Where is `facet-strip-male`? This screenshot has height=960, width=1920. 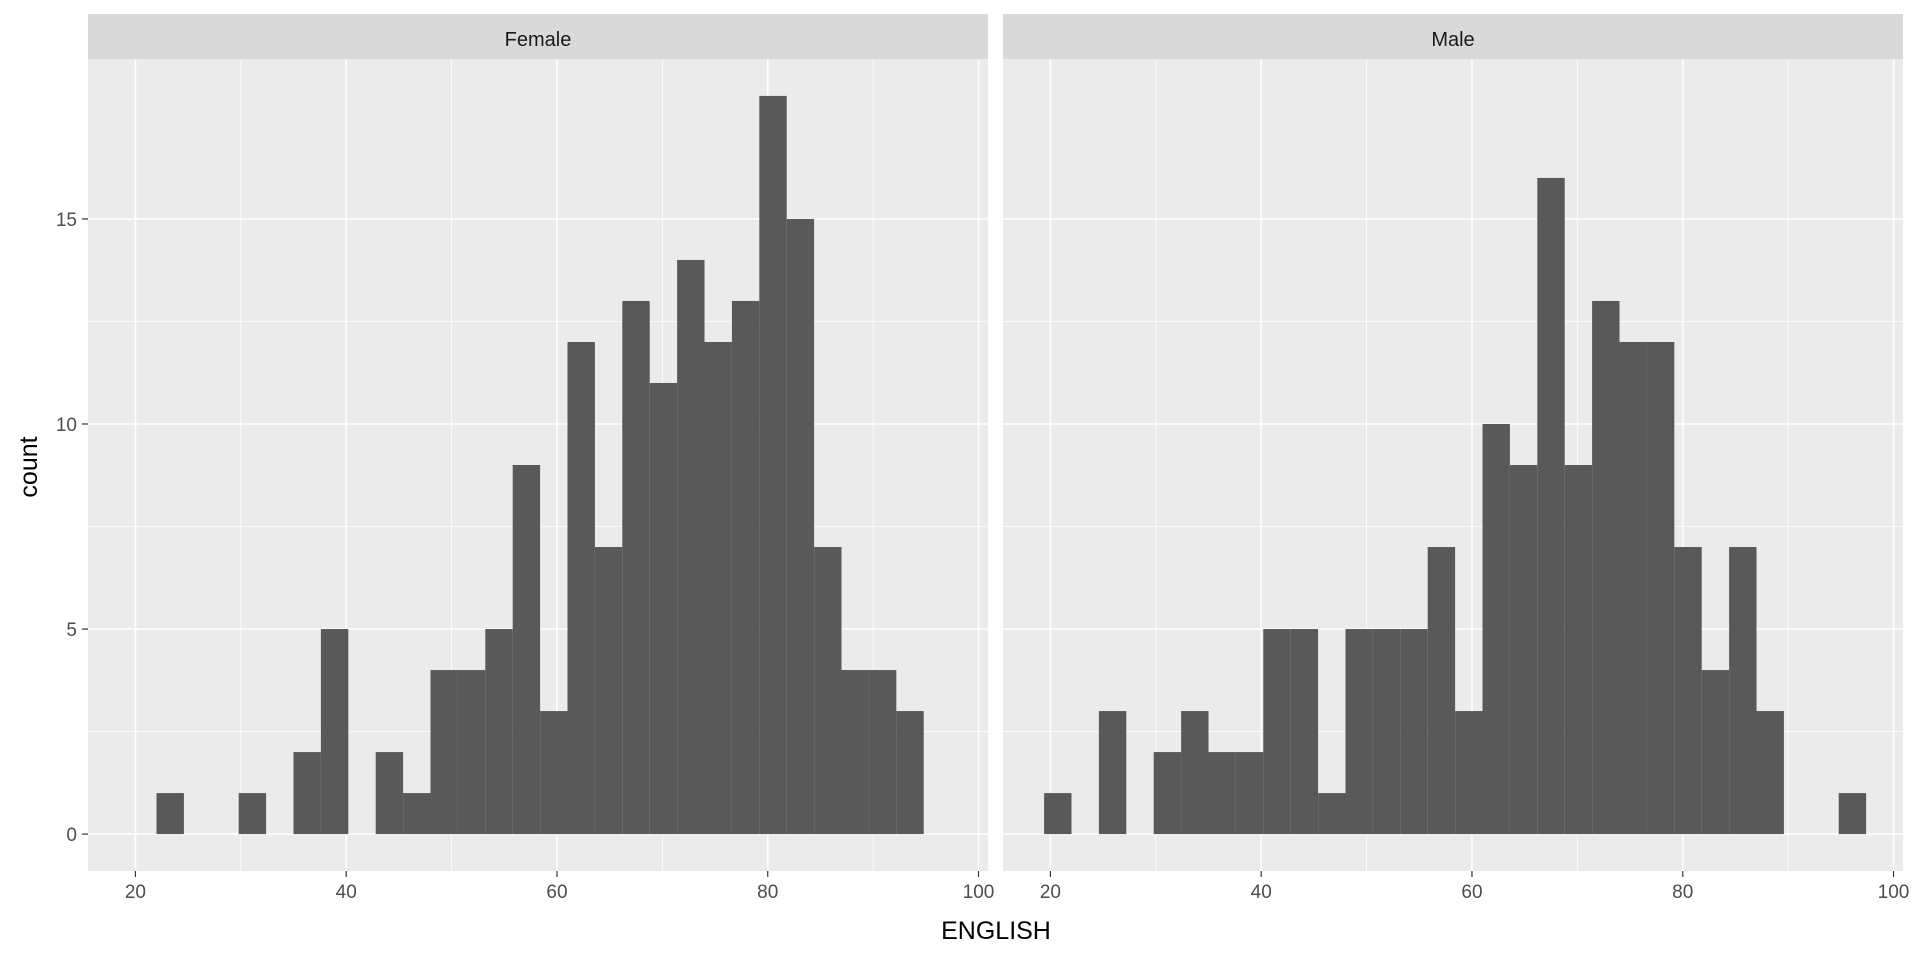 facet-strip-male is located at coordinates (1453, 36).